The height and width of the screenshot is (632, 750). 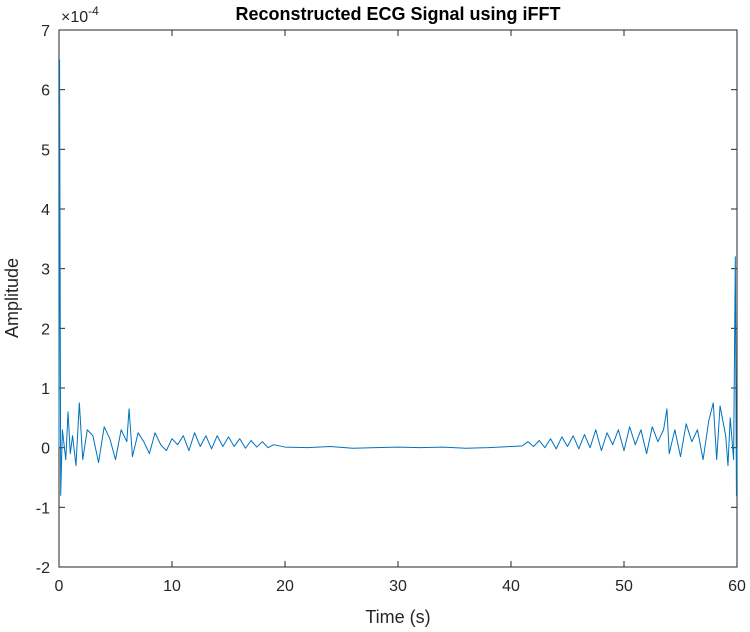 I want to click on y-exponent-base: ×10, so click(x=74, y=17).